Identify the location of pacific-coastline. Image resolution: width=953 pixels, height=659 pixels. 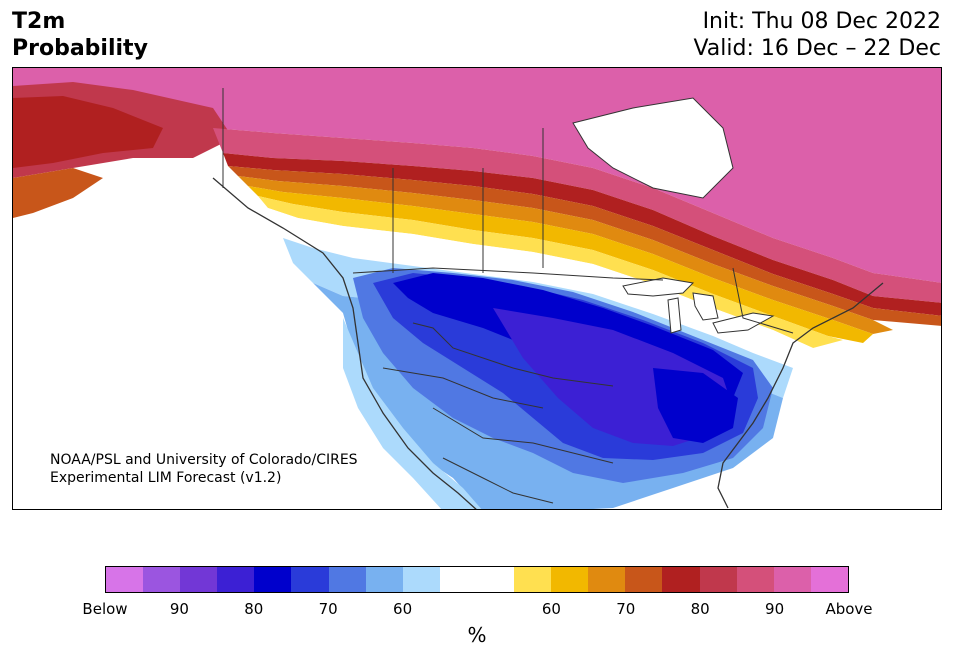
(344, 343).